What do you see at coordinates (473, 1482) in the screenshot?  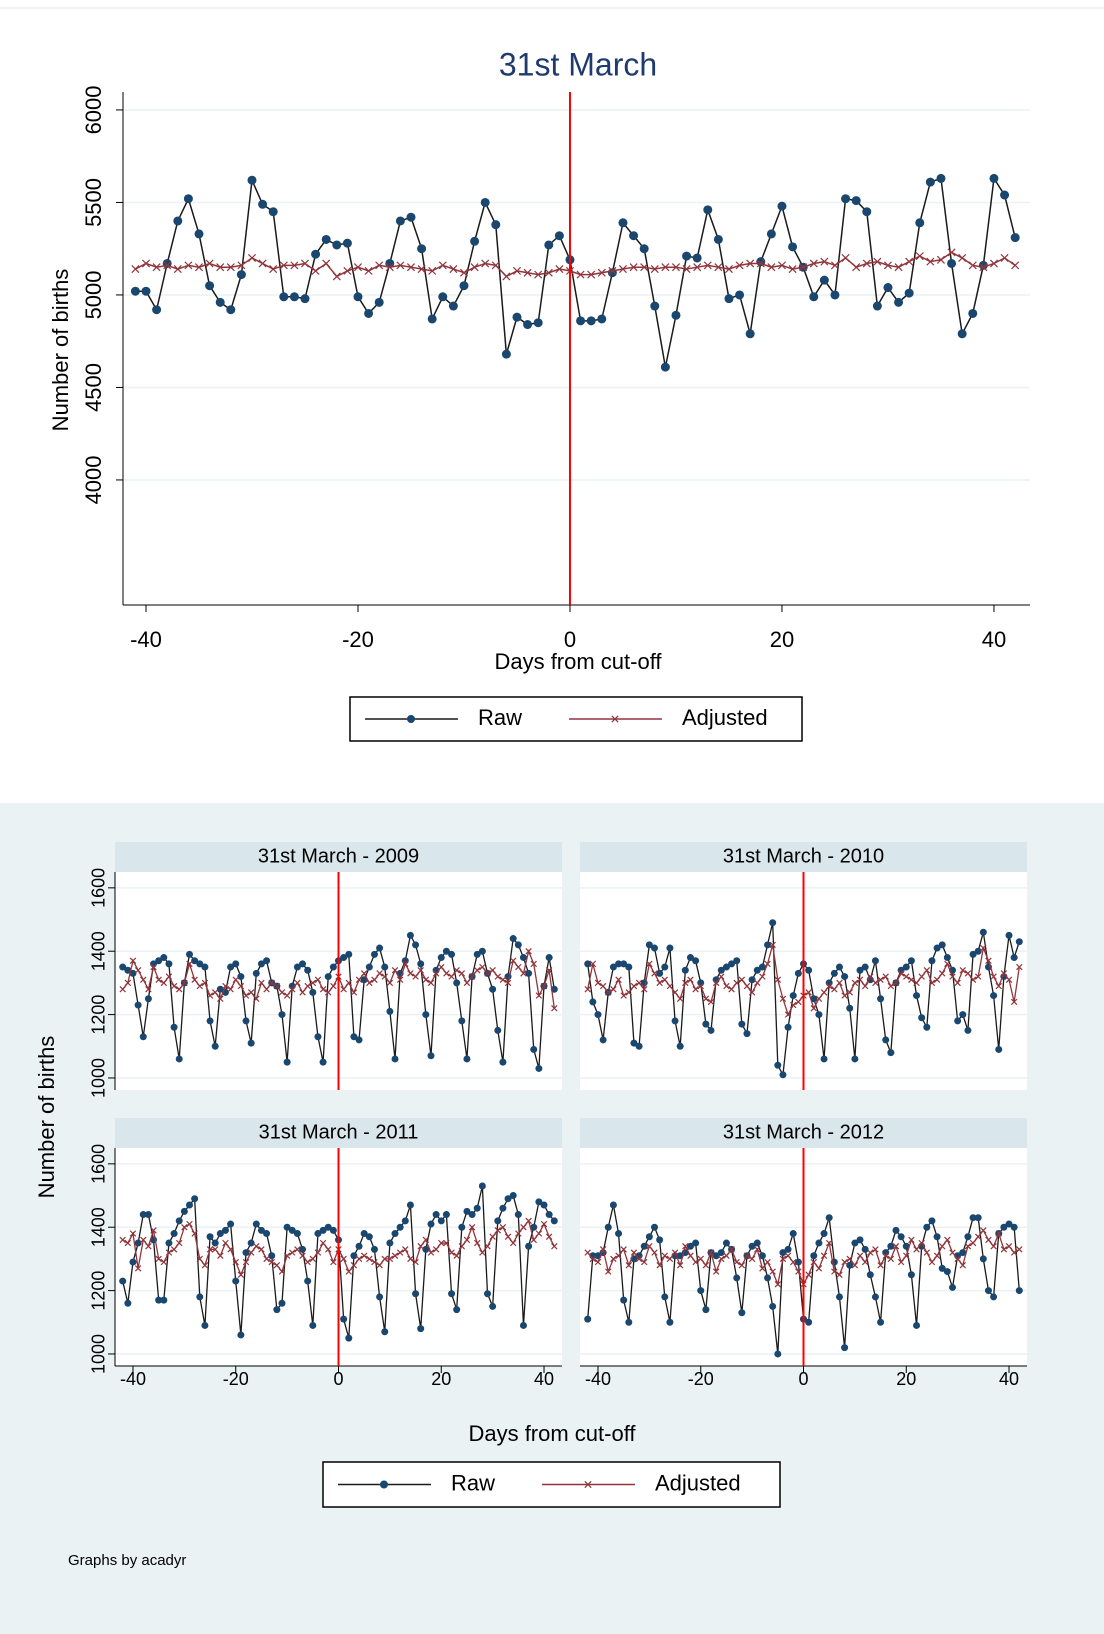 I see `legend-label: Raw` at bounding box center [473, 1482].